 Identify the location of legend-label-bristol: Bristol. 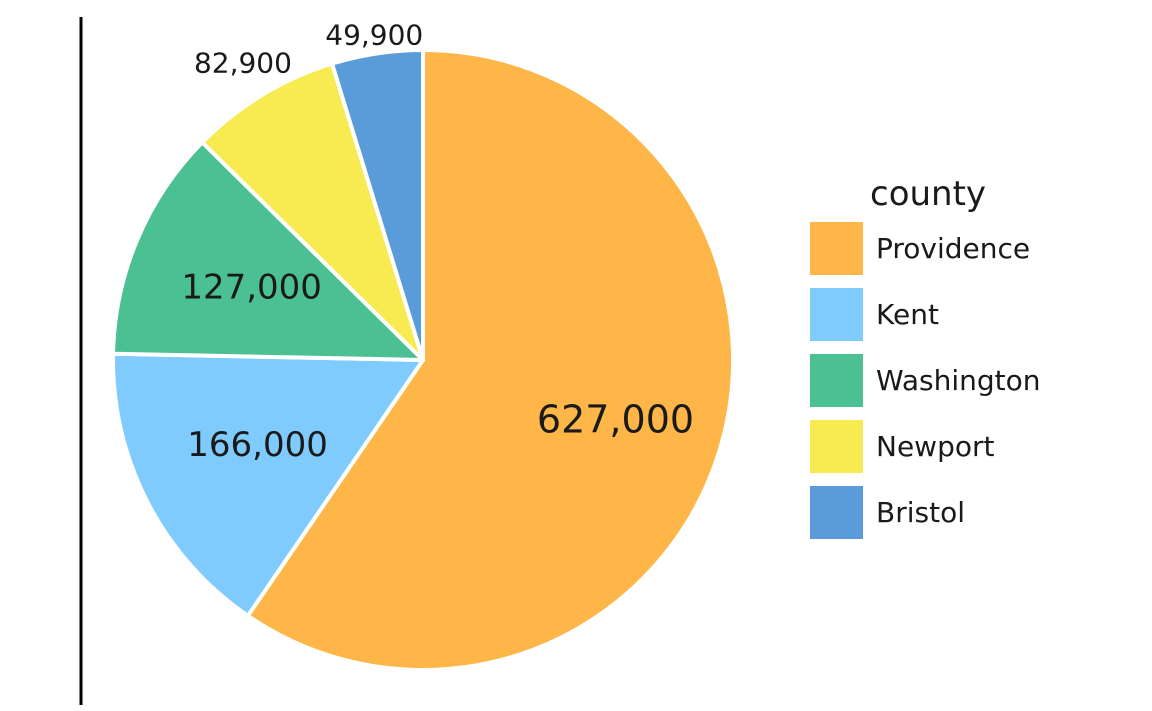
(920, 512).